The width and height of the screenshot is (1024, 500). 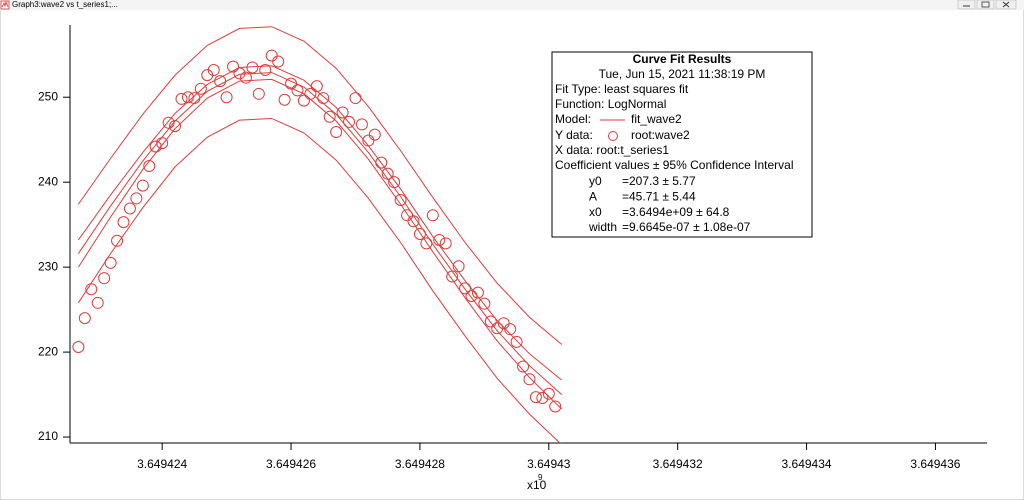 I want to click on y-tick-label: 210, so click(x=48, y=436).